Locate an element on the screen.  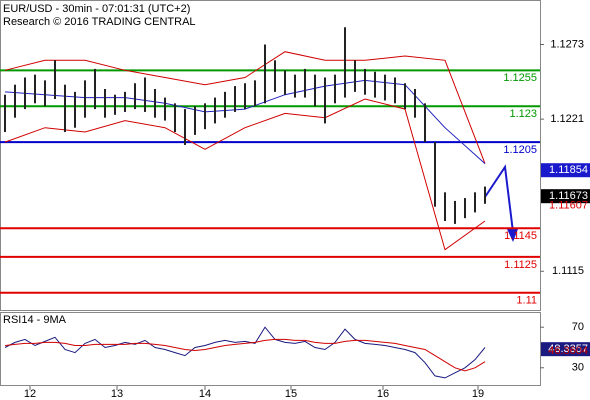
level-label: 1.1205 is located at coordinates (520, 150).